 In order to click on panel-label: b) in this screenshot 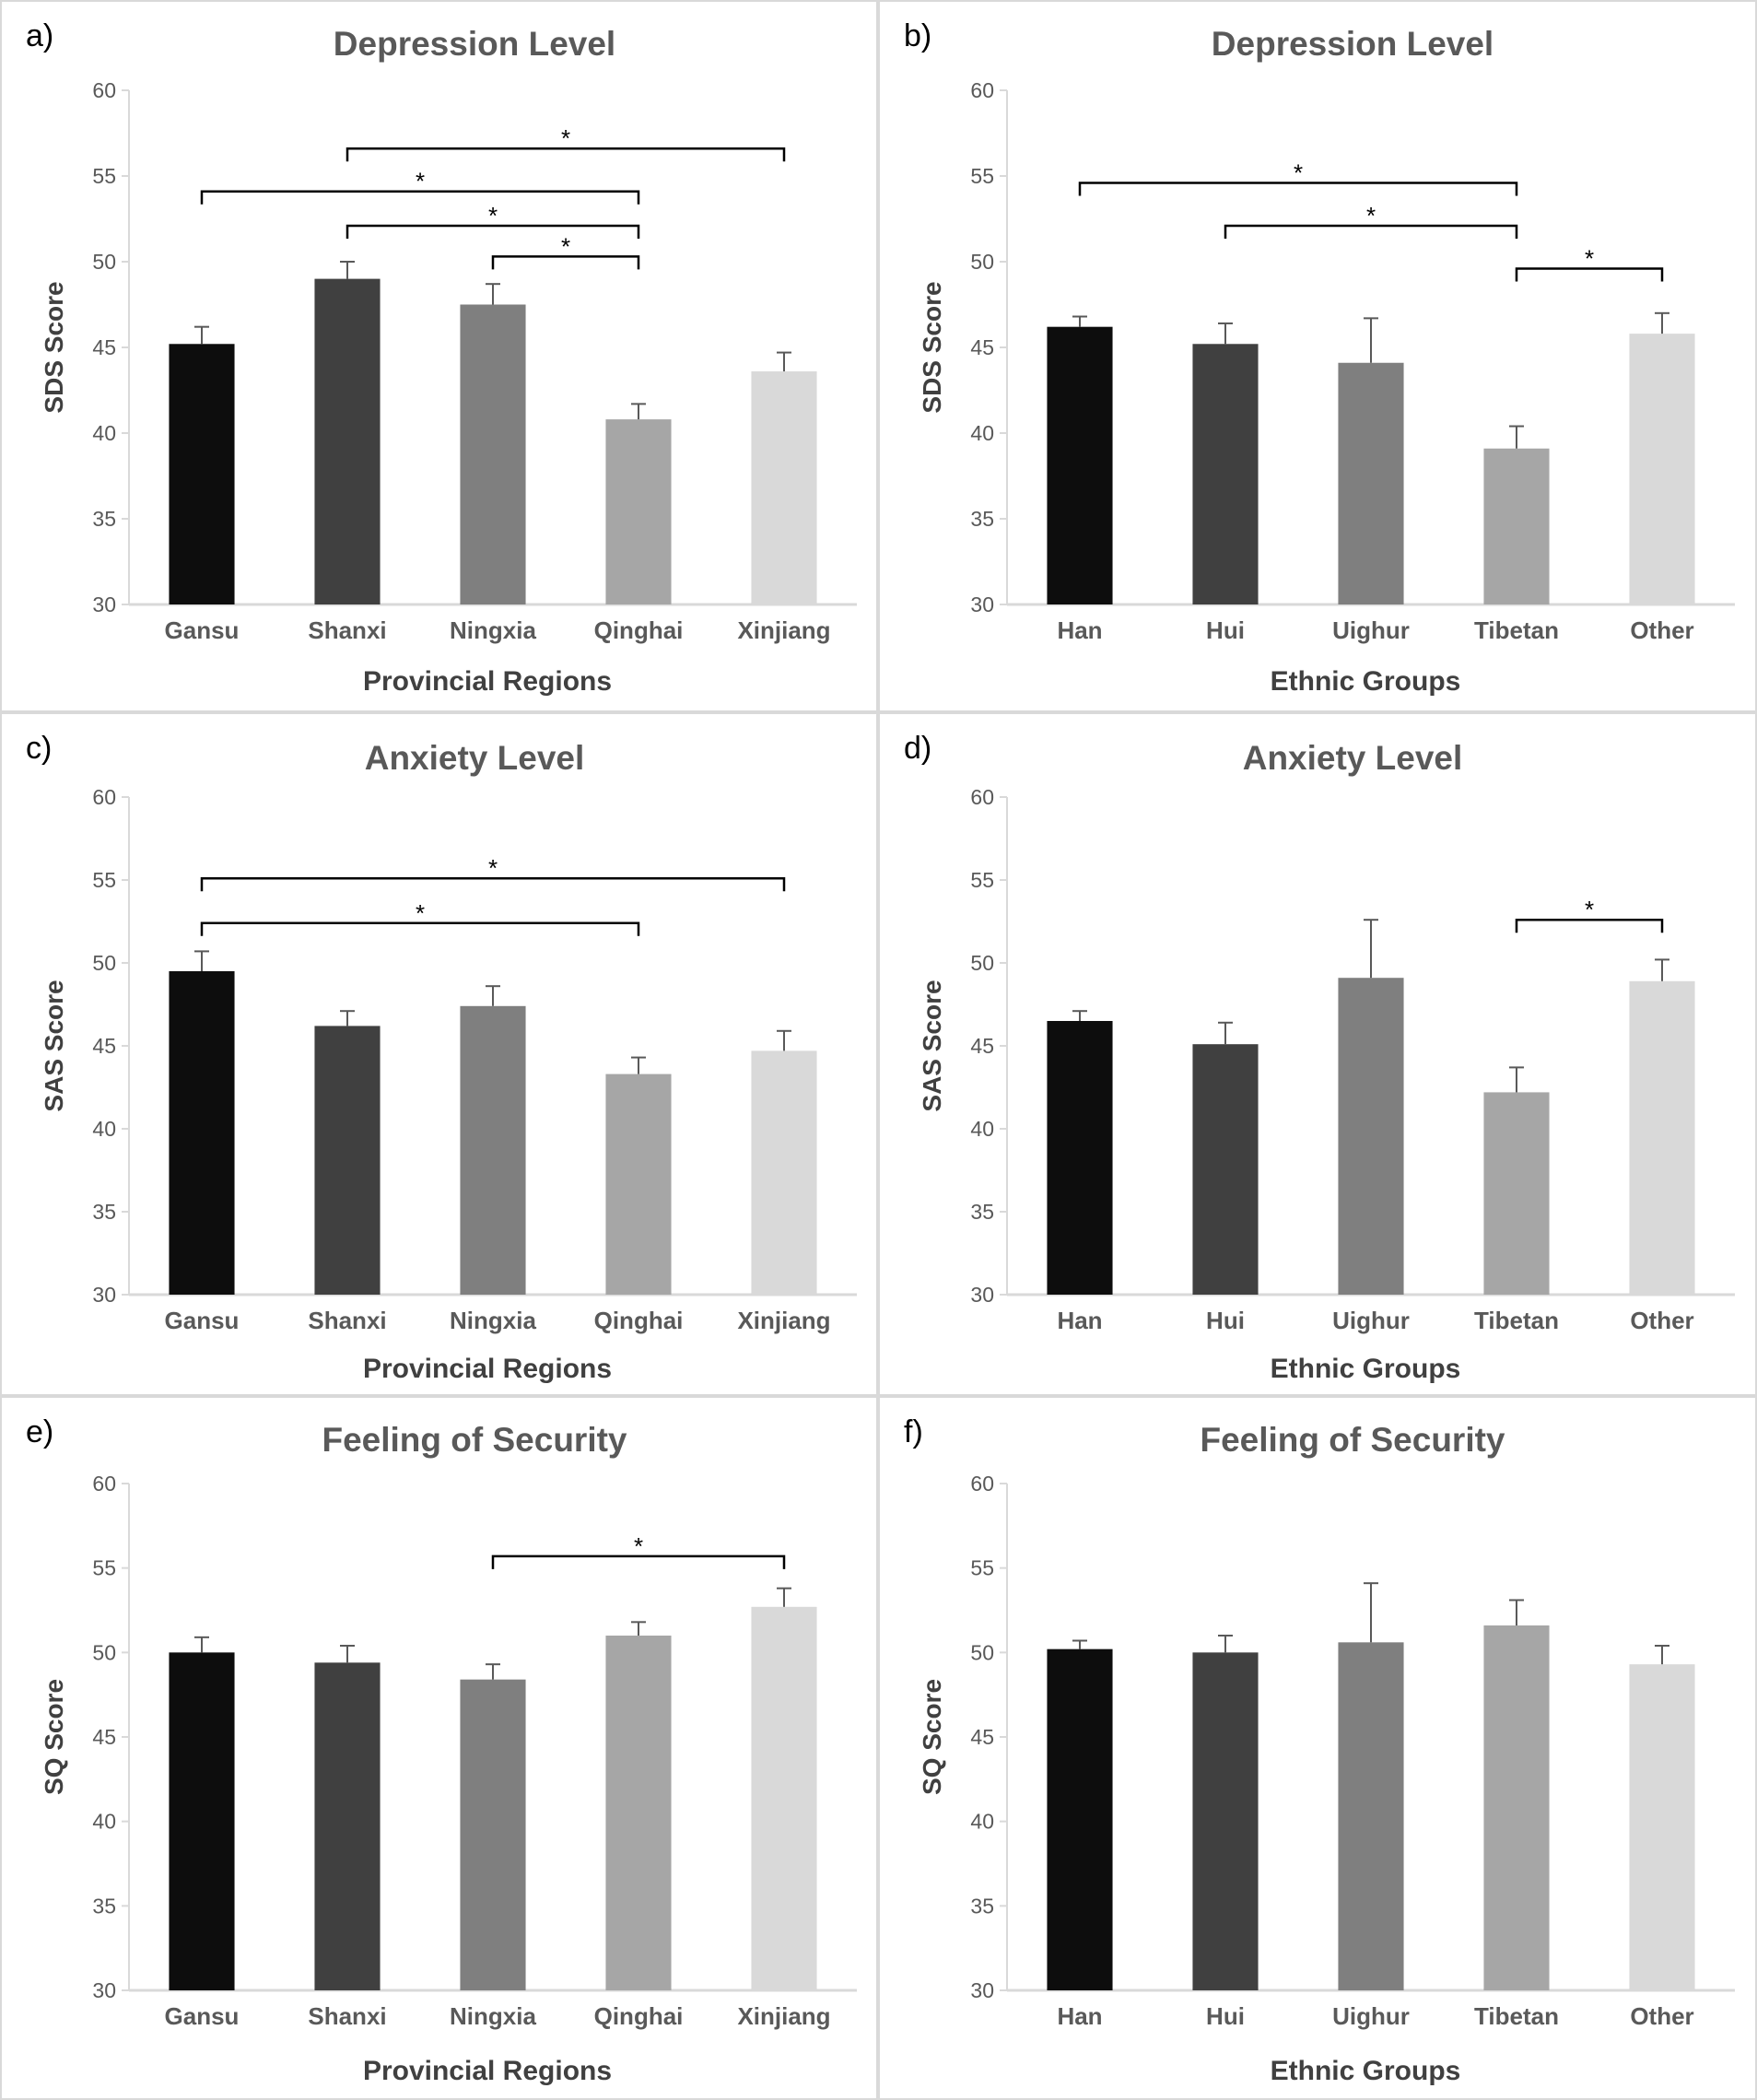, I will do `click(917, 35)`.